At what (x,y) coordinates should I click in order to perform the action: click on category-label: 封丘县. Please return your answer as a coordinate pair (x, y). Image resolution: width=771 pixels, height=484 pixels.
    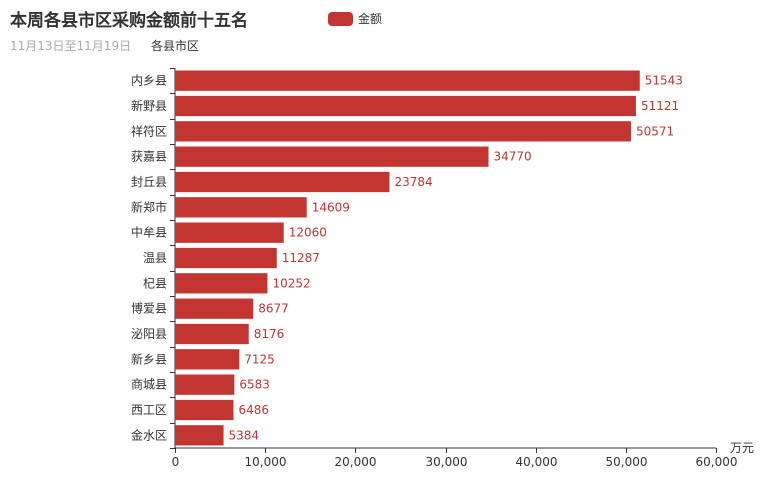
    Looking at the image, I should click on (149, 182).